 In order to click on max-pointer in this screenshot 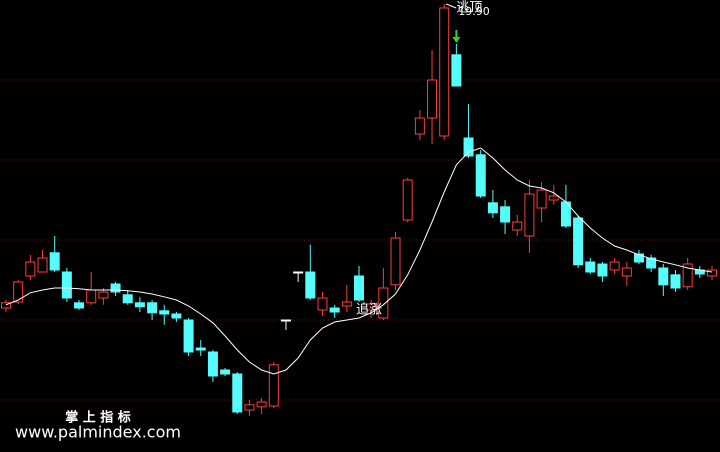, I will do `click(451, 6)`.